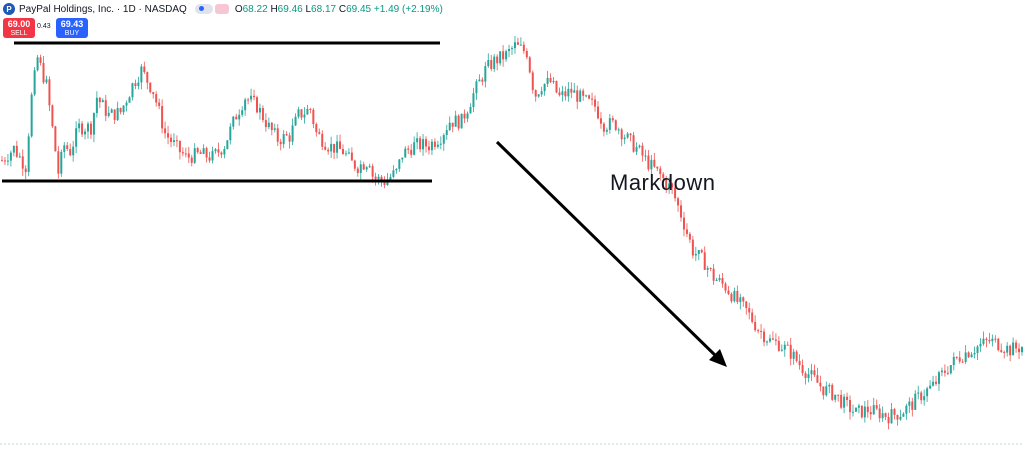 The image size is (1024, 458). Describe the element at coordinates (103, 9) in the screenshot. I see `symbol-title: PayPal Holdings, Inc. · 1D · NASDAQ` at that location.